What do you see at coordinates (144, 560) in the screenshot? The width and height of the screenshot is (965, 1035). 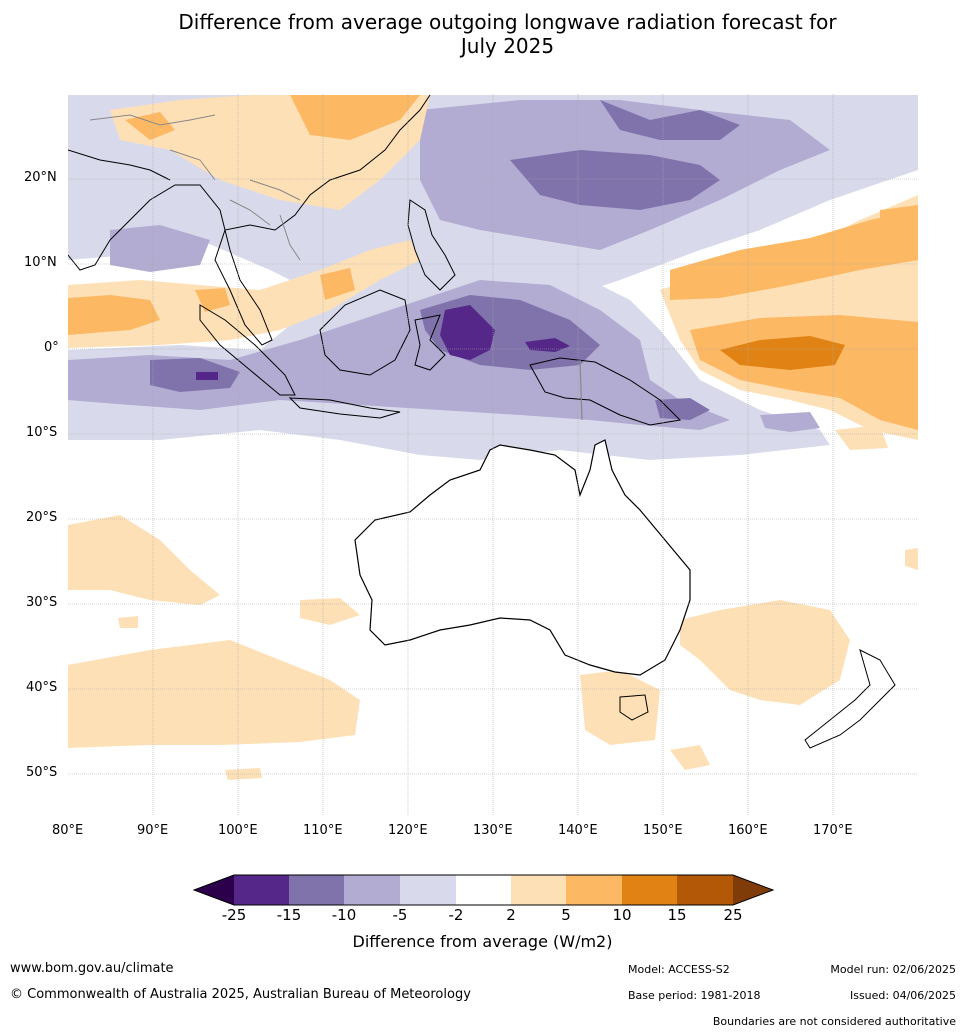 I see `region-south-indian-light-orange` at bounding box center [144, 560].